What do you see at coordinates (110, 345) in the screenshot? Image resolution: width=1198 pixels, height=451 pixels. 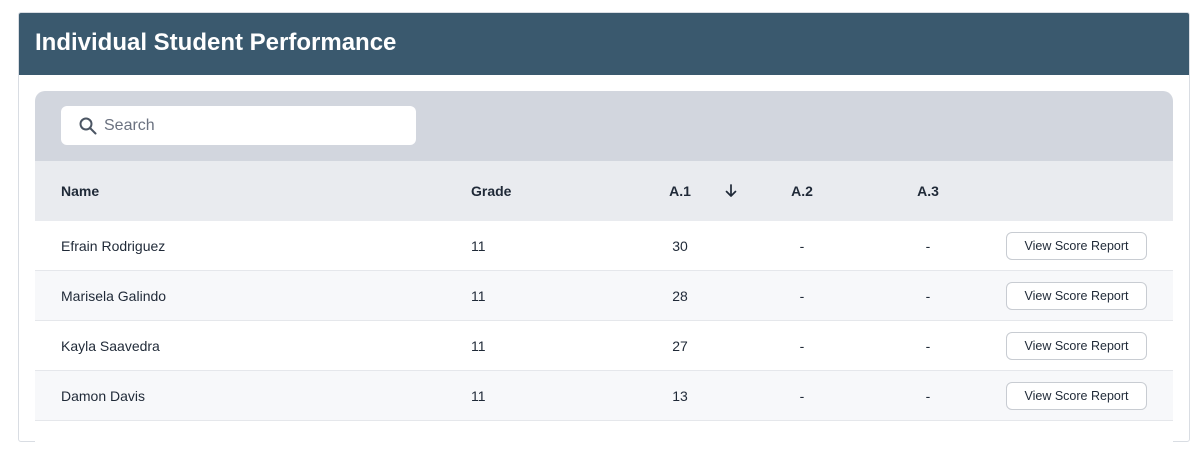 I see `cell: Kayla Saavedra` at bounding box center [110, 345].